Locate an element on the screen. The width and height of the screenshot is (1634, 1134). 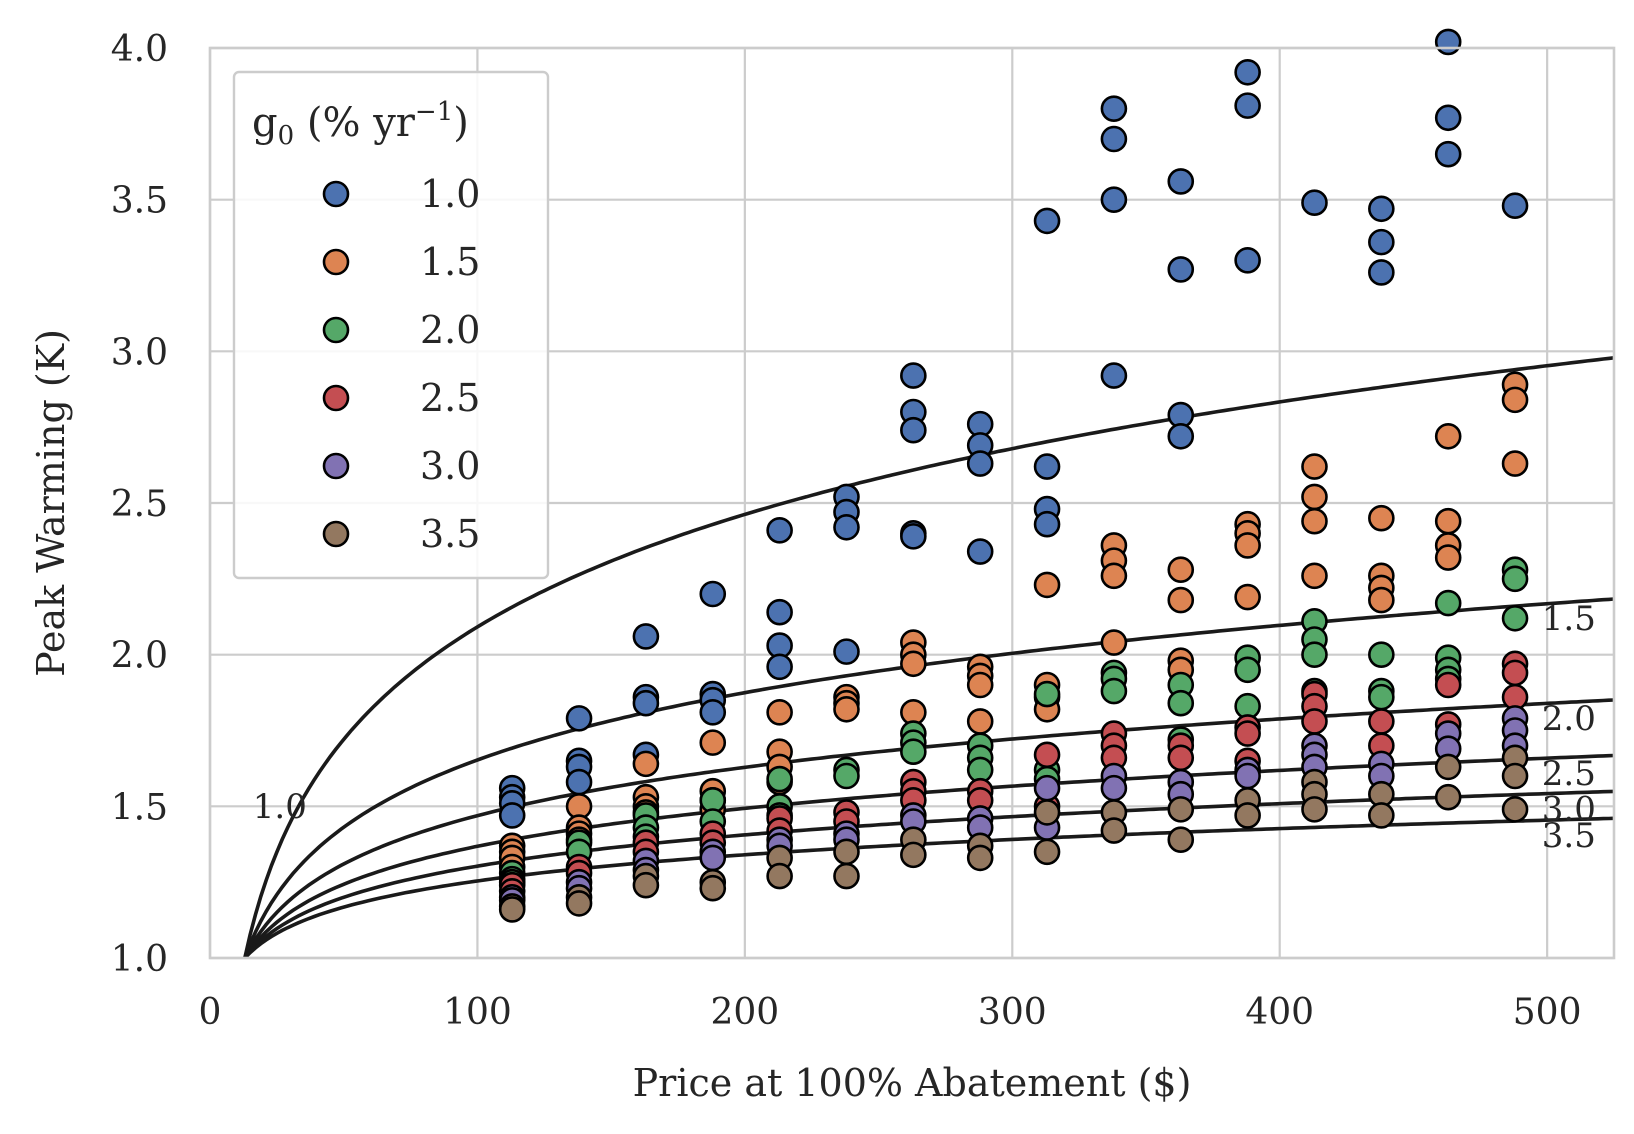
x-tick-label: 300 is located at coordinates (1012, 1012).